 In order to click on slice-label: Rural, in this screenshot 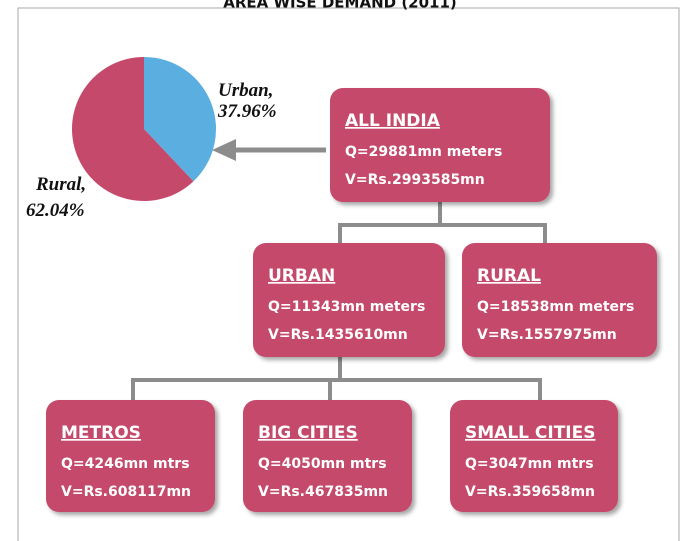, I will do `click(60, 184)`.